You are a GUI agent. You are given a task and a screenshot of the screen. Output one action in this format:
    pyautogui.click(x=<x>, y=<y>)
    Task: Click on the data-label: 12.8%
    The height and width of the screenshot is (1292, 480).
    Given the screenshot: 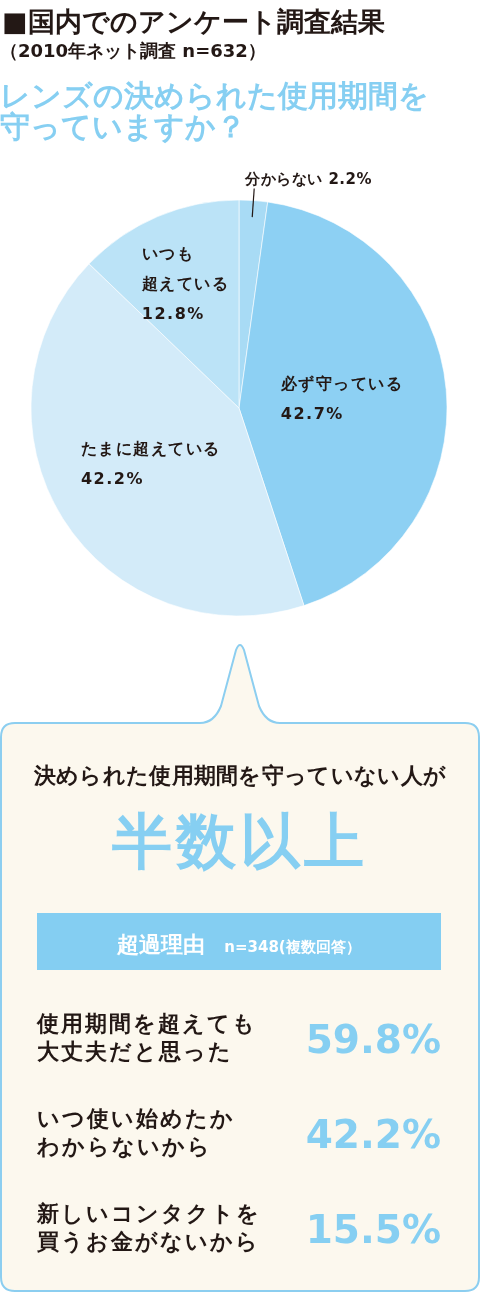 What is the action you would take?
    pyautogui.click(x=173, y=314)
    